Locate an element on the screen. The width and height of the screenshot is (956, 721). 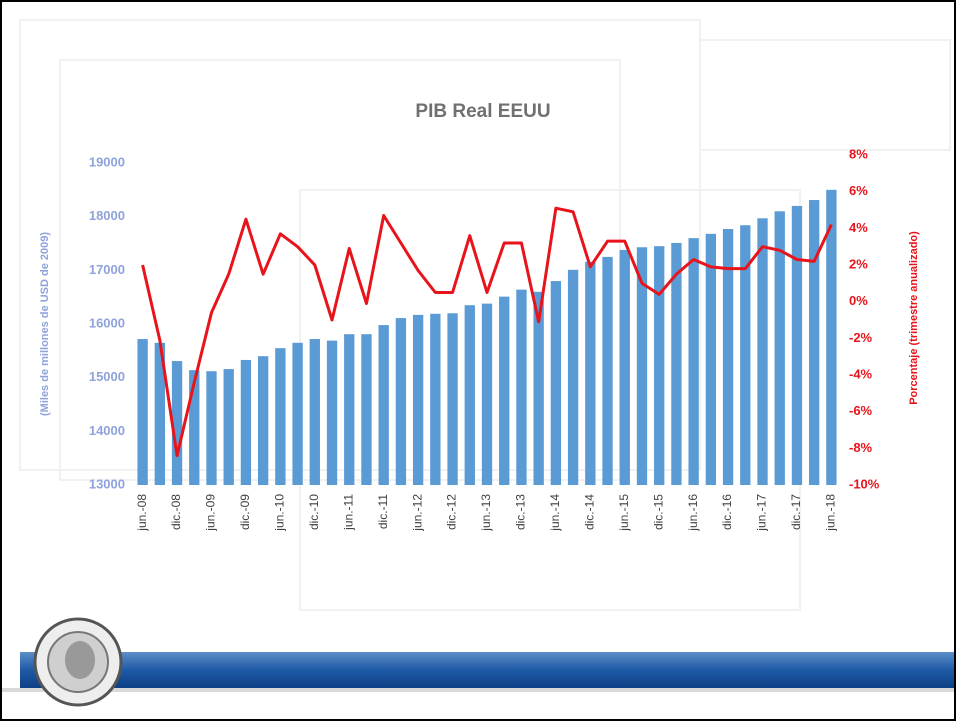
y2-axis-label: Porcentaje (trimestre anualizado) is located at coordinates (914, 318).